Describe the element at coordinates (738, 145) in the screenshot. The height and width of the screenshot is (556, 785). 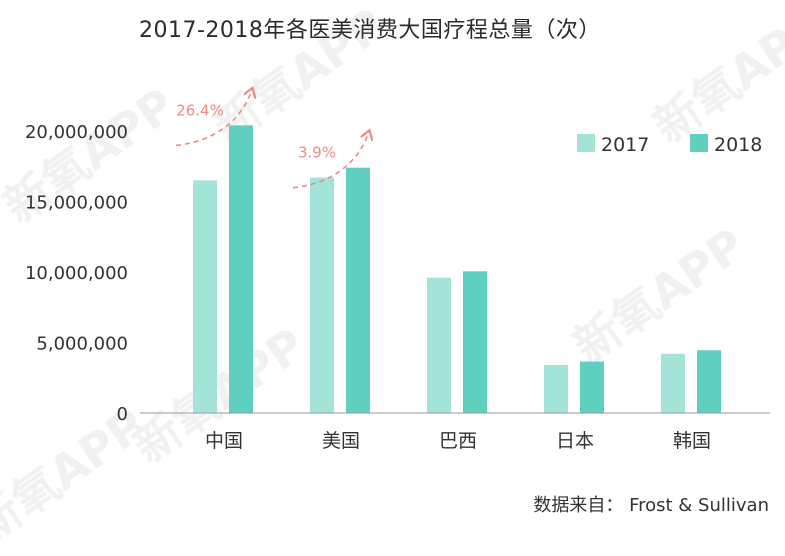
I see `legend-label-2018: 2018` at that location.